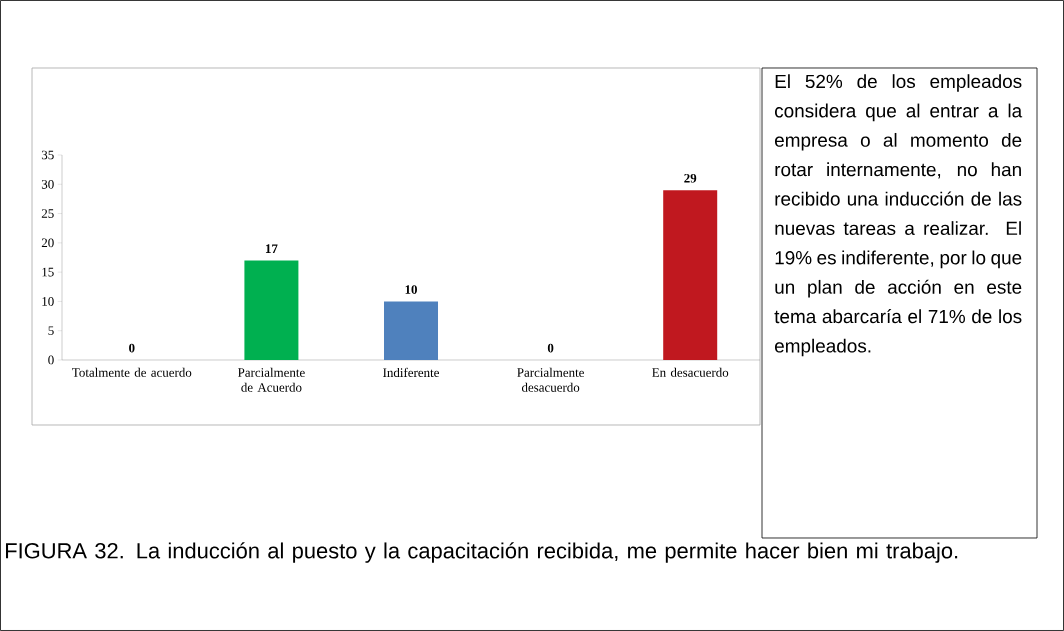 The image size is (1064, 631). What do you see at coordinates (47, 213) in the screenshot?
I see `y-tick-label: 25` at bounding box center [47, 213].